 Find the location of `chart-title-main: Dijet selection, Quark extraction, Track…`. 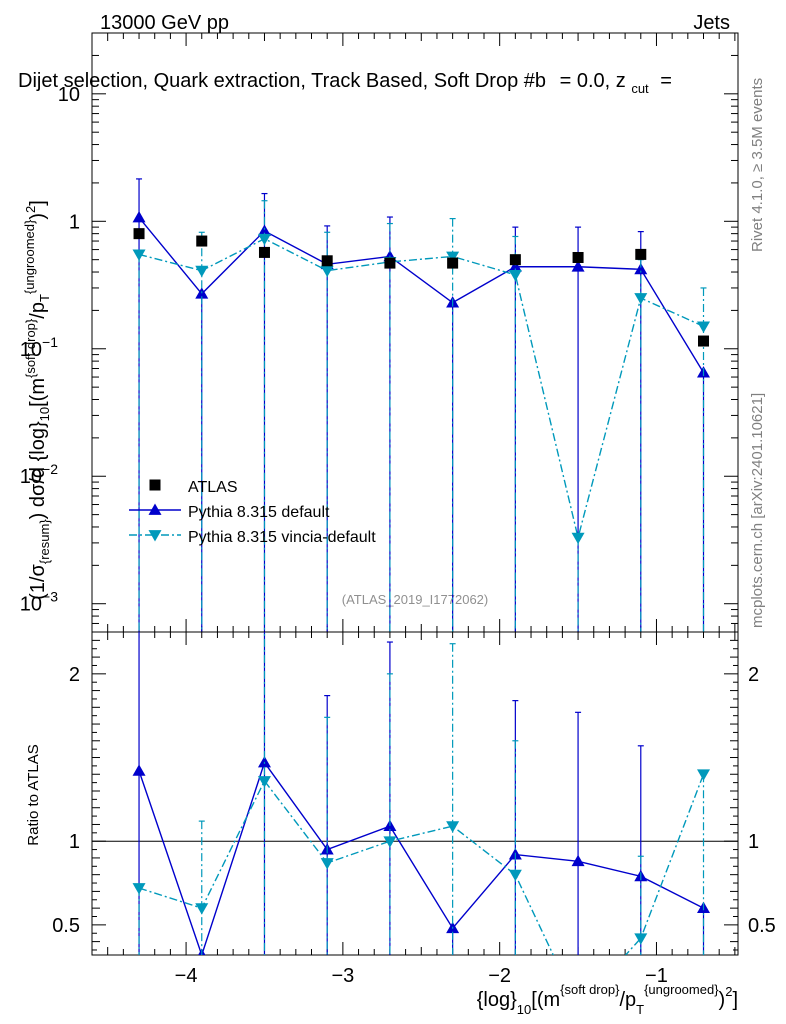

chart-title-main: Dijet selection, Quark extraction, Track… is located at coordinates (282, 81).